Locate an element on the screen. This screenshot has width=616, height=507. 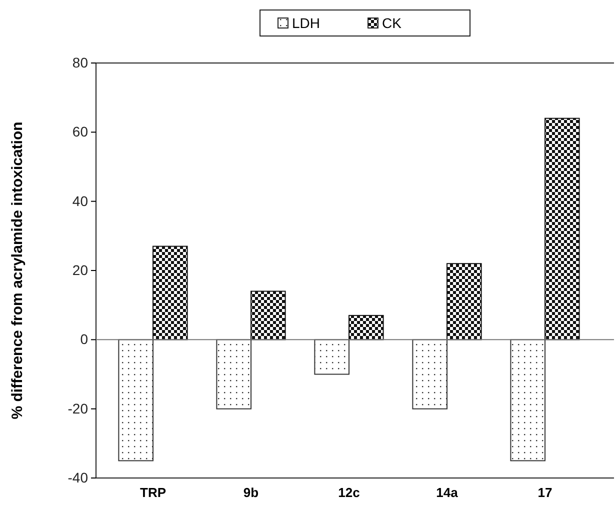
x-tick-label: 17 is located at coordinates (545, 492).